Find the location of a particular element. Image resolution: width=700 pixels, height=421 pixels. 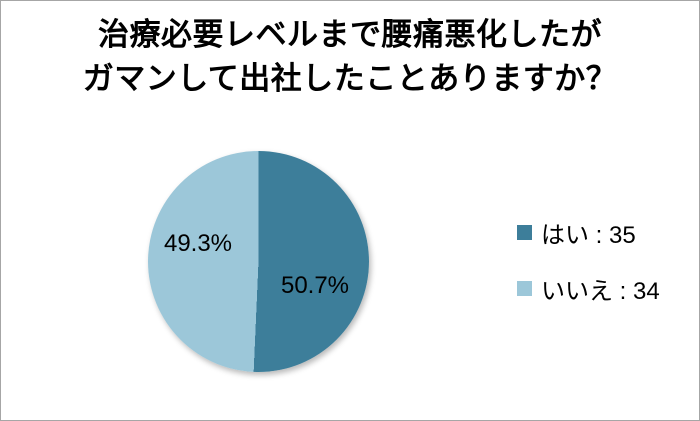

legend-label-no: いいえ : 34 is located at coordinates (600, 291).